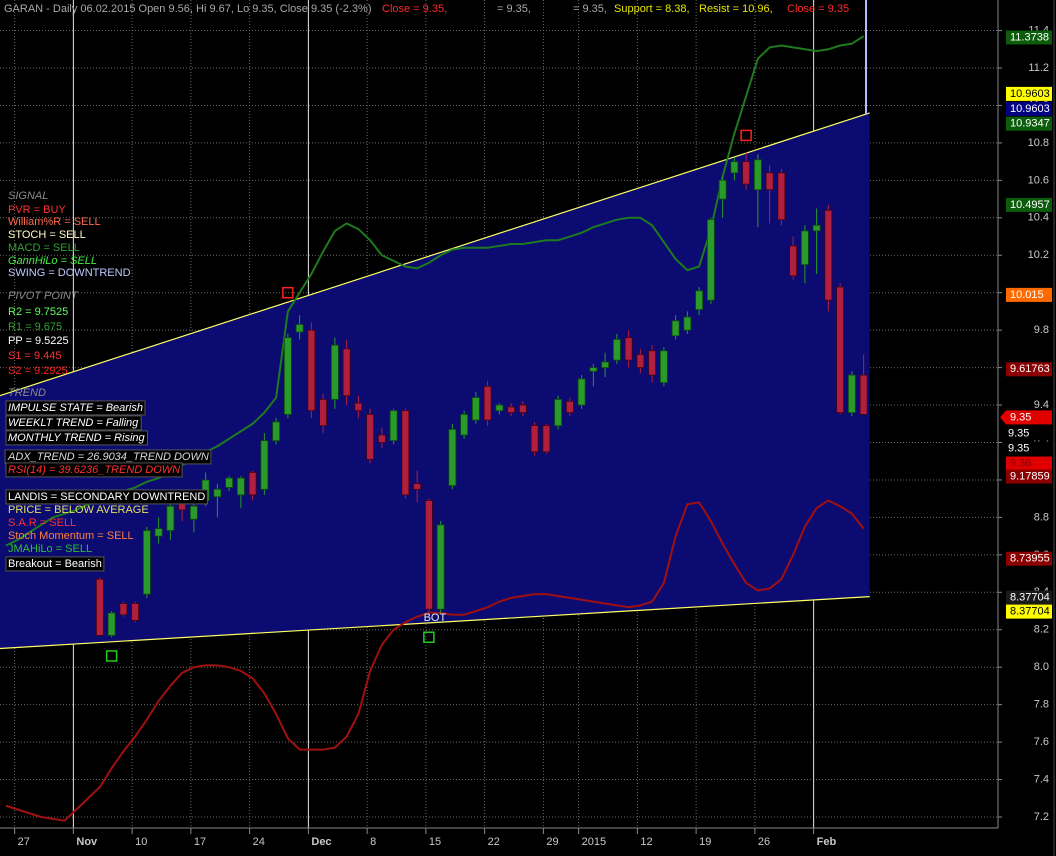 This screenshot has width=1056, height=856. I want to click on indicator-text: PVR = BUY, so click(37, 210).